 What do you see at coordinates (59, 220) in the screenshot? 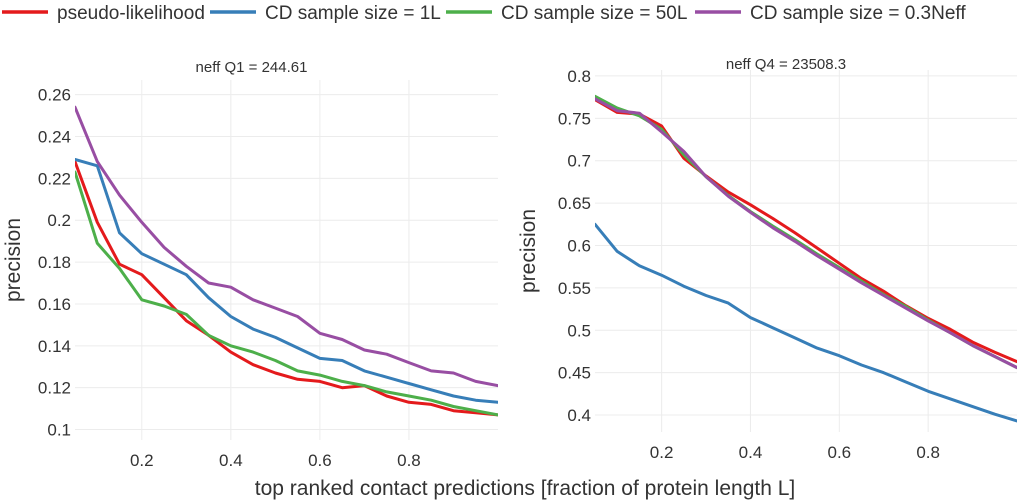
I see `y-tick-label: 0.2` at bounding box center [59, 220].